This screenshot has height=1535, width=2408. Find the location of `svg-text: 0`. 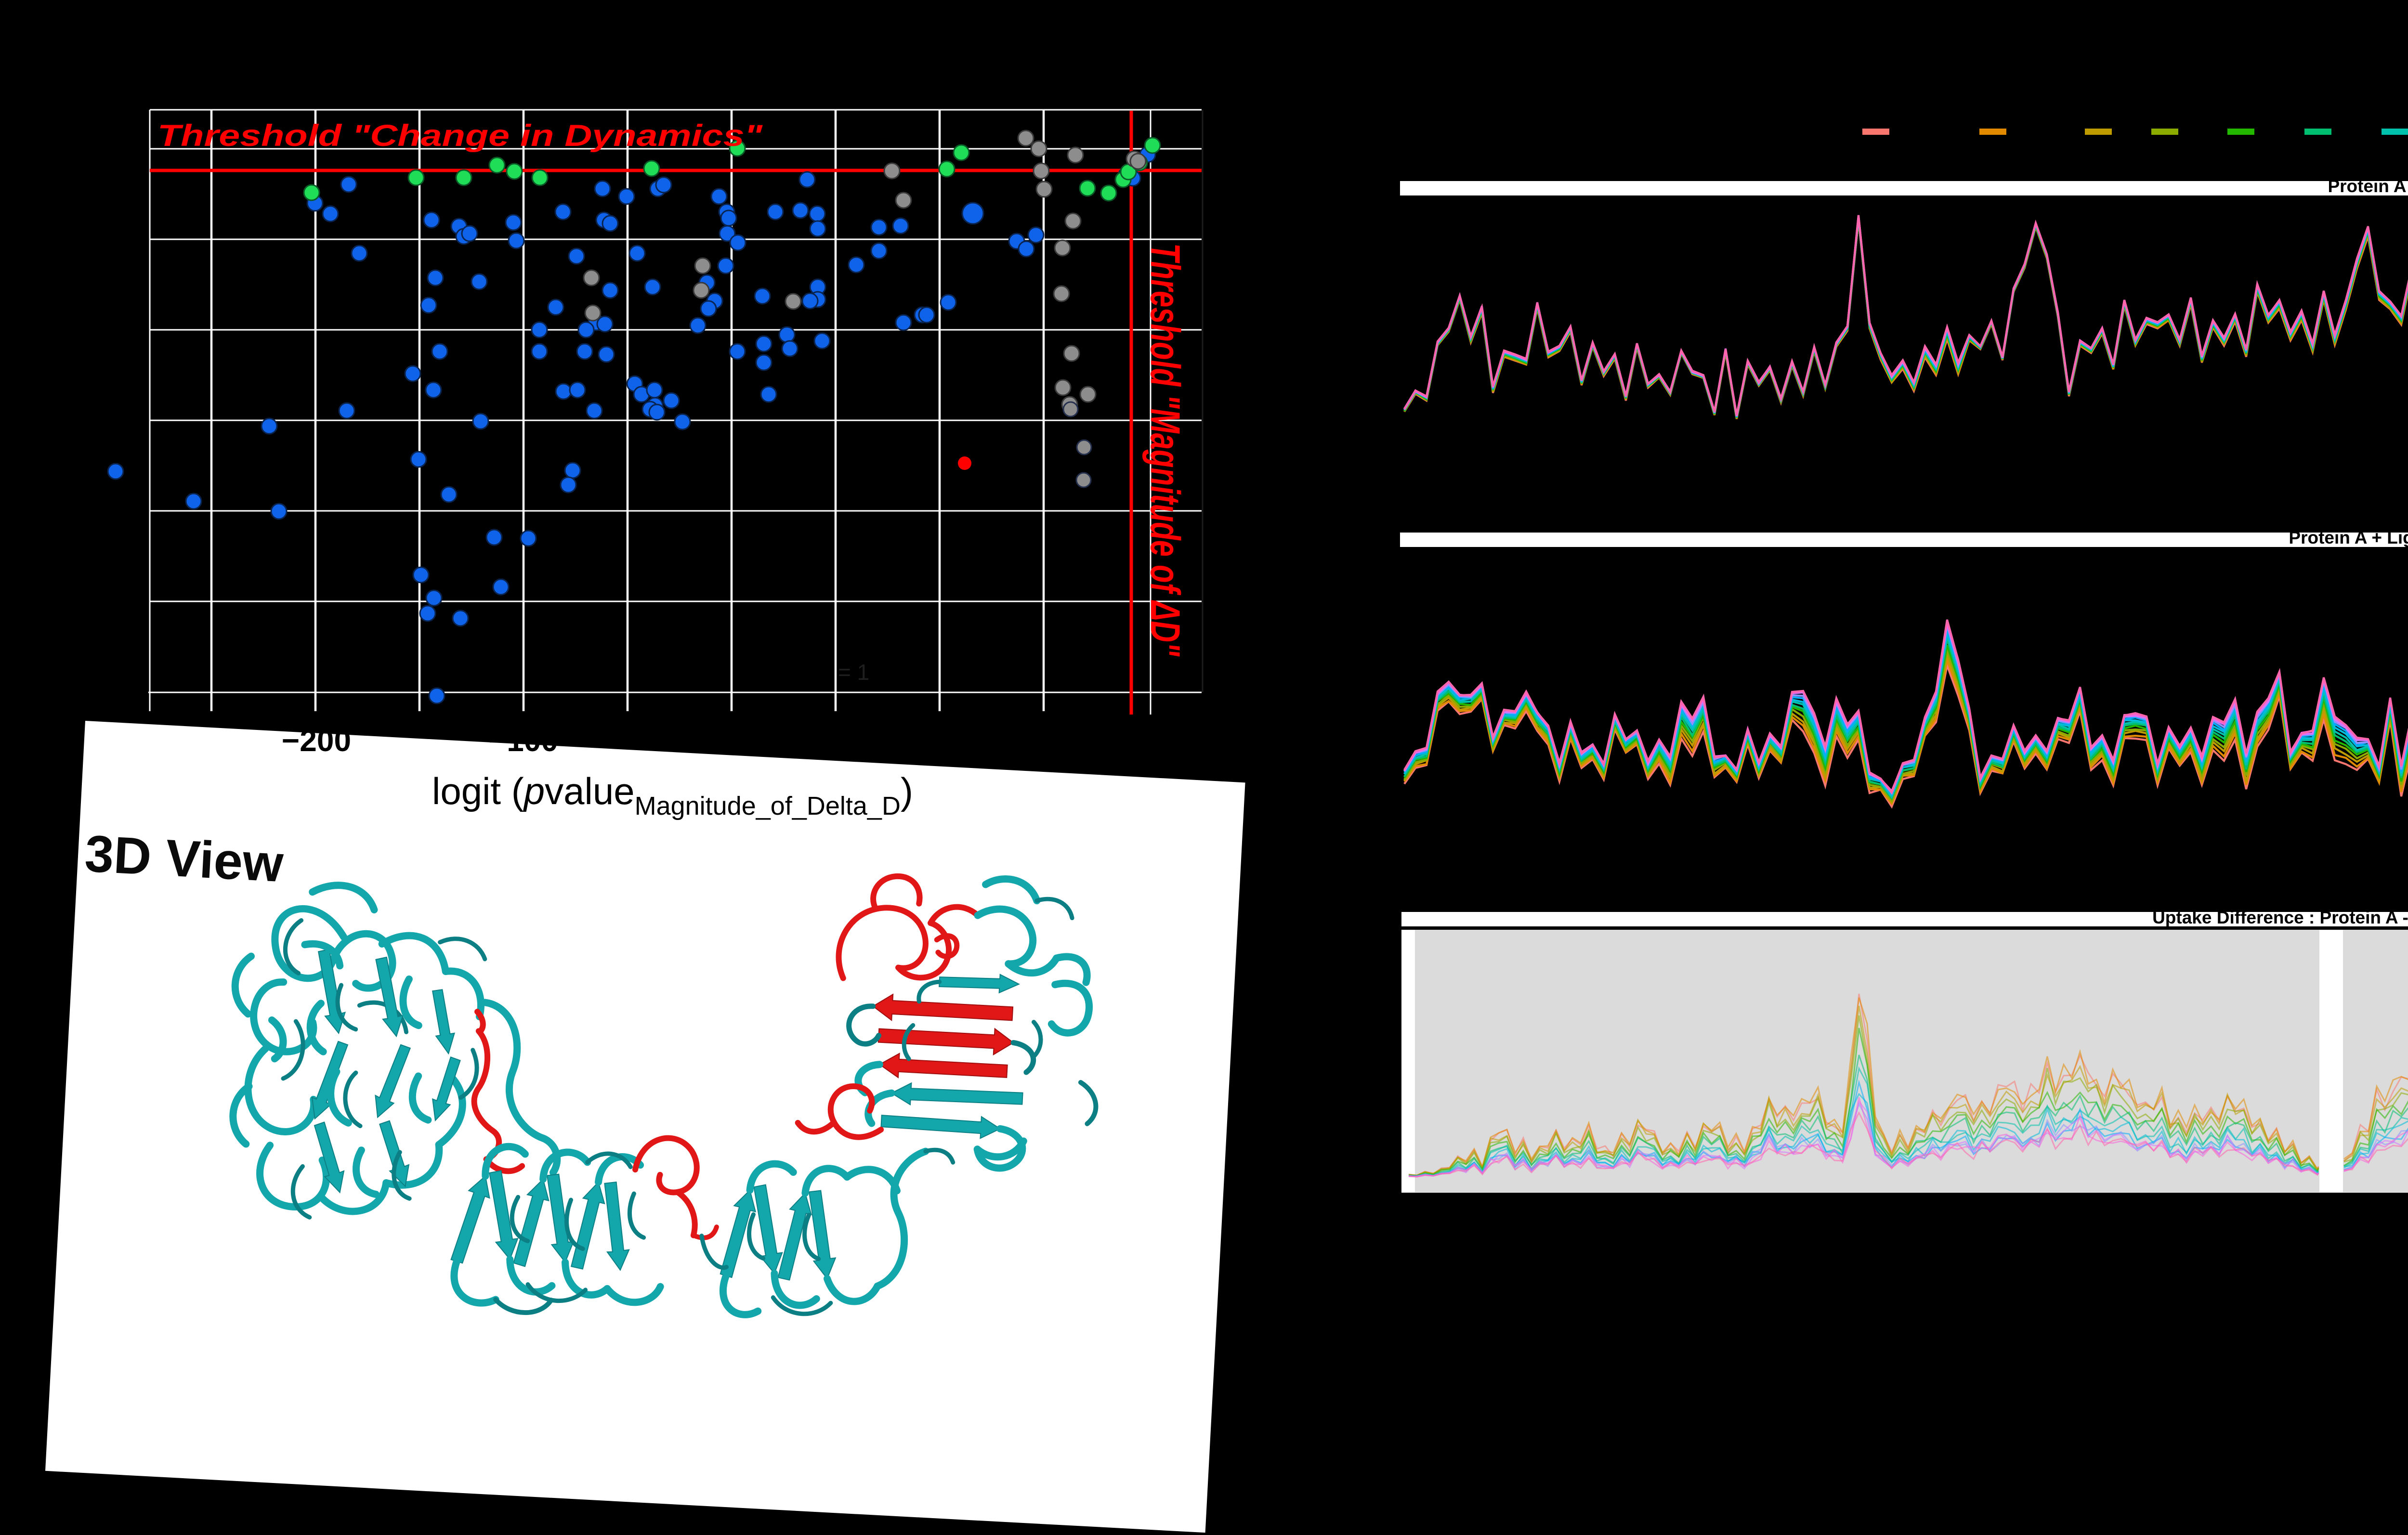

svg-text: 0 is located at coordinates (731, 740).